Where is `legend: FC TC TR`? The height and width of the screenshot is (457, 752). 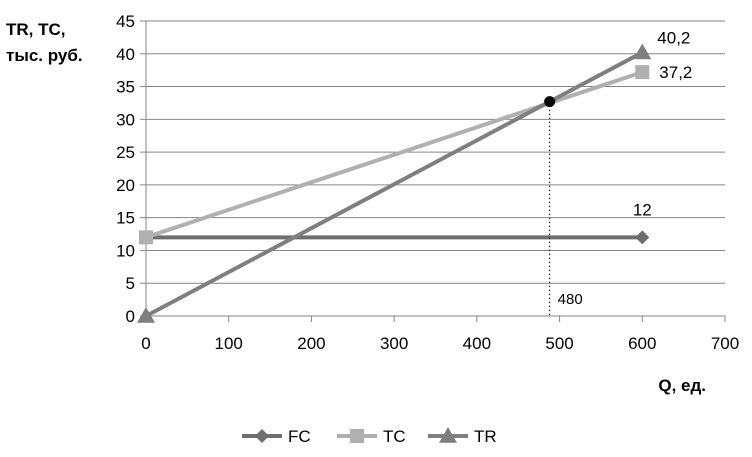
legend: FC TC TR is located at coordinates (369, 436).